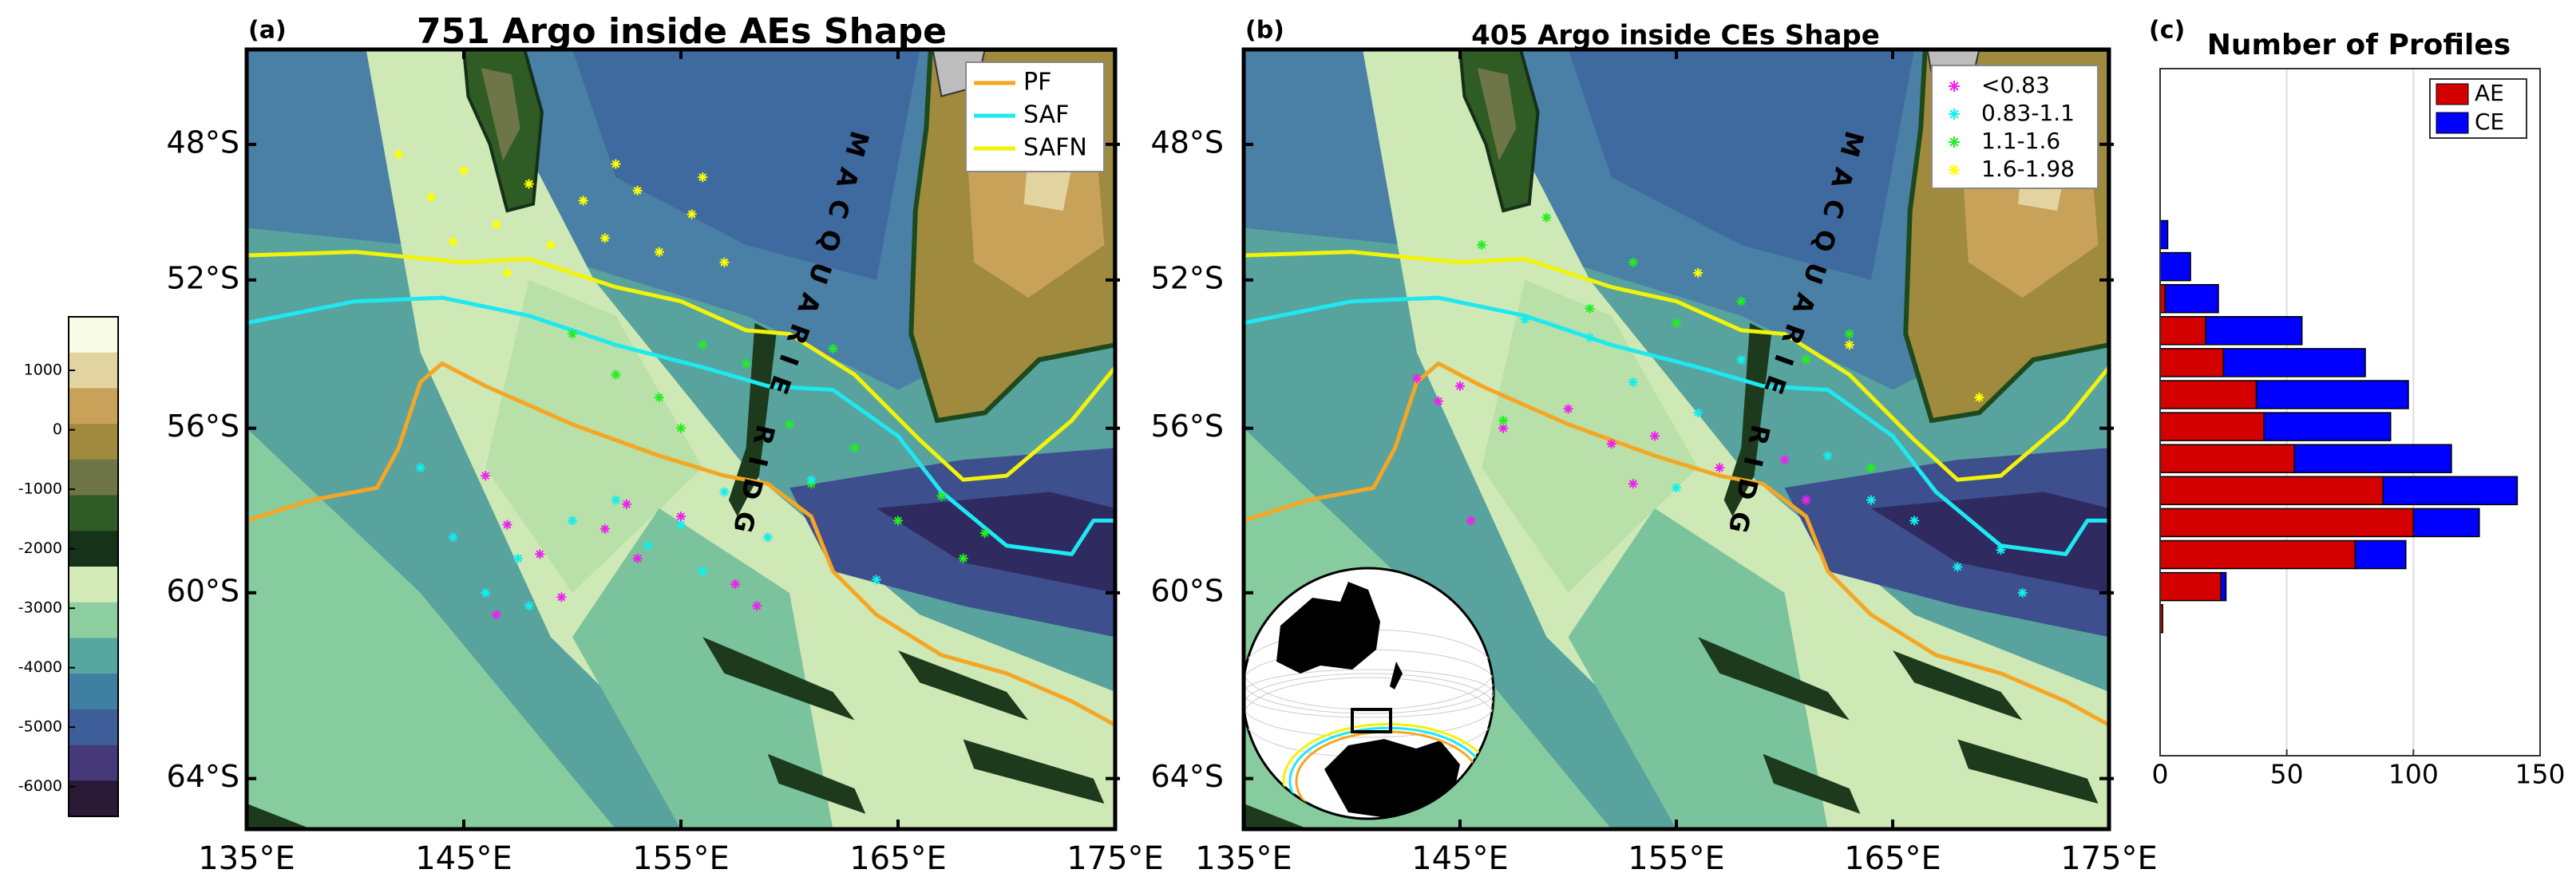 The width and height of the screenshot is (2576, 885). What do you see at coordinates (1188, 590) in the screenshot?
I see `y-tick-label: 60°S` at bounding box center [1188, 590].